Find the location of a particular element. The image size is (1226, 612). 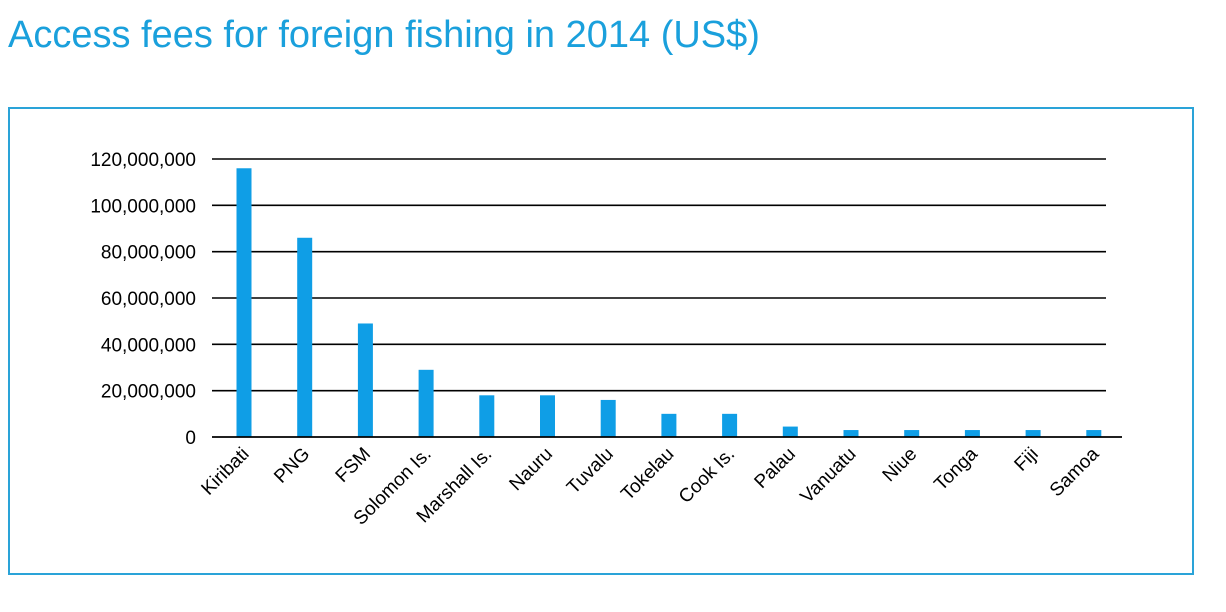

x-tick-label: Tonga is located at coordinates (956, 469).